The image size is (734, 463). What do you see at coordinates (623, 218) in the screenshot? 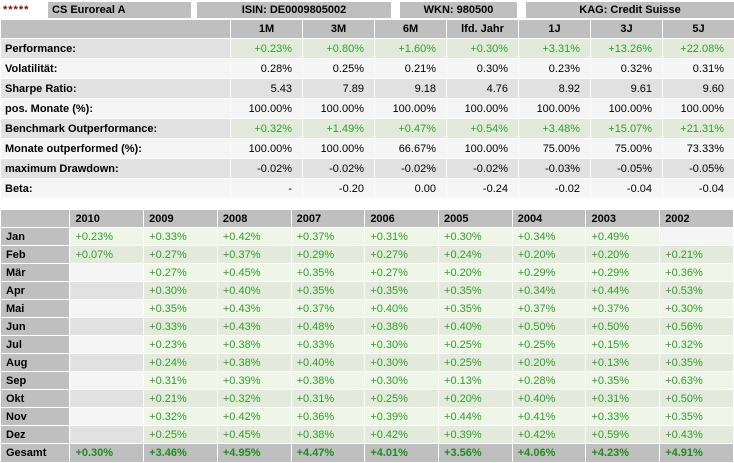
I see `year-column-header: 2003` at bounding box center [623, 218].